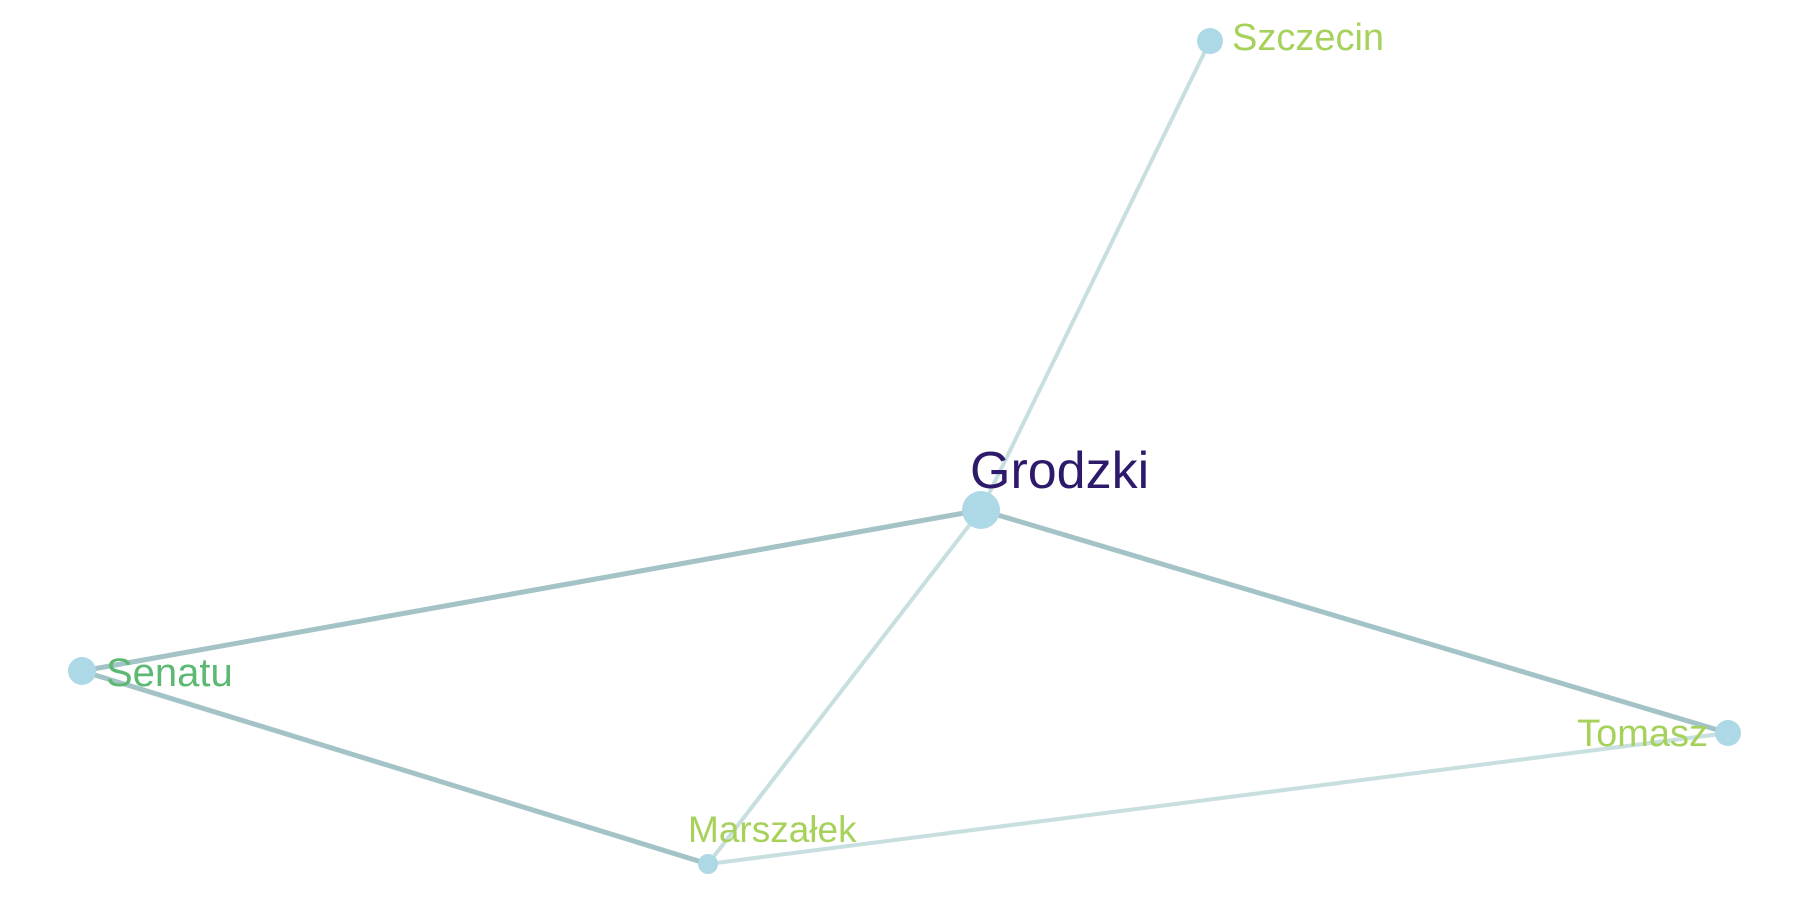 This screenshot has height=900, width=1800. Describe the element at coordinates (1095, 275) in the screenshot. I see `edge-grodzki-szczecin` at that location.